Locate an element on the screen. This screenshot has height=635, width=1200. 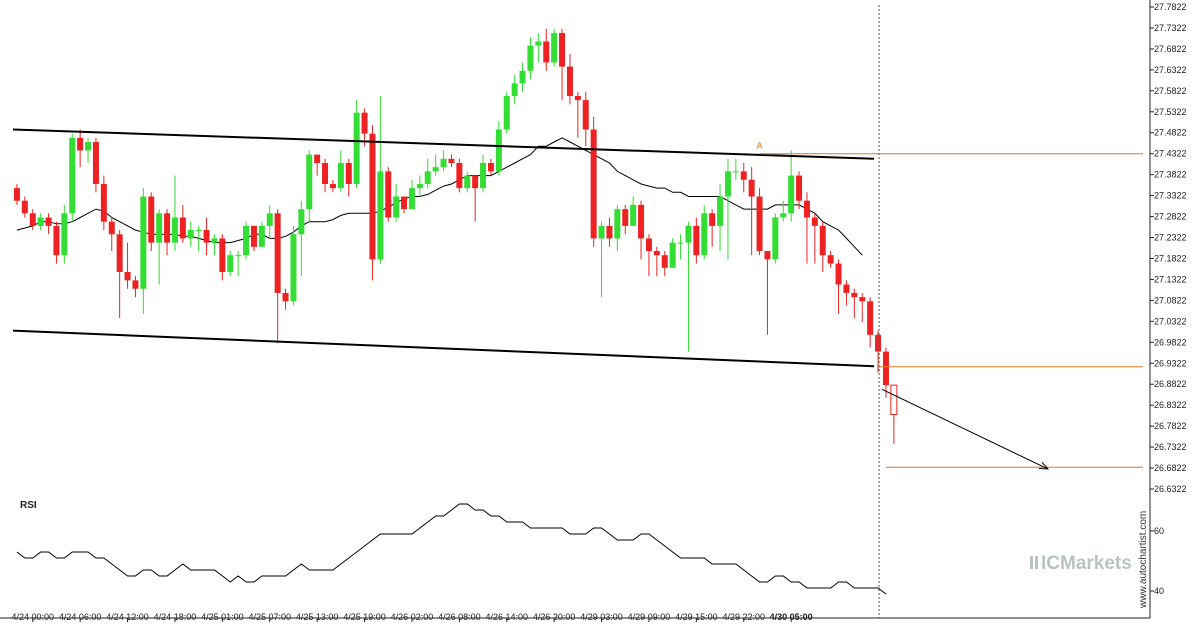
price-tick-label: 27.6822 is located at coordinates (1170, 49).